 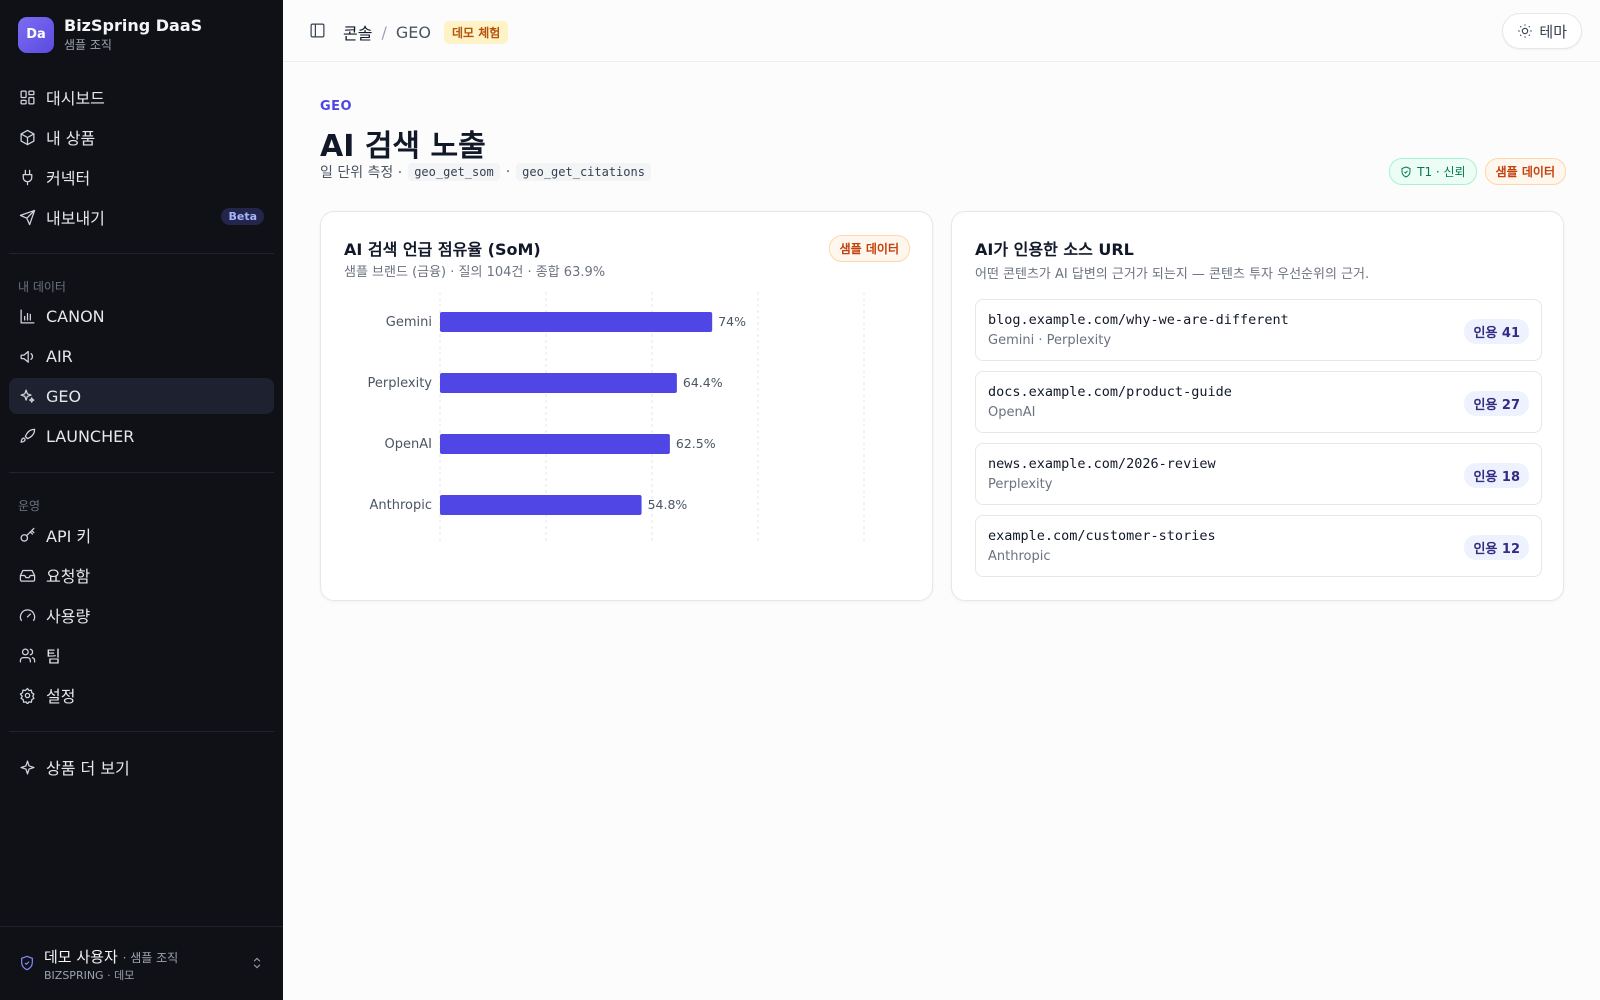 What do you see at coordinates (1477, 171) in the screenshot?
I see `page-pills: T1 · 신뢰 샘플 데이터` at bounding box center [1477, 171].